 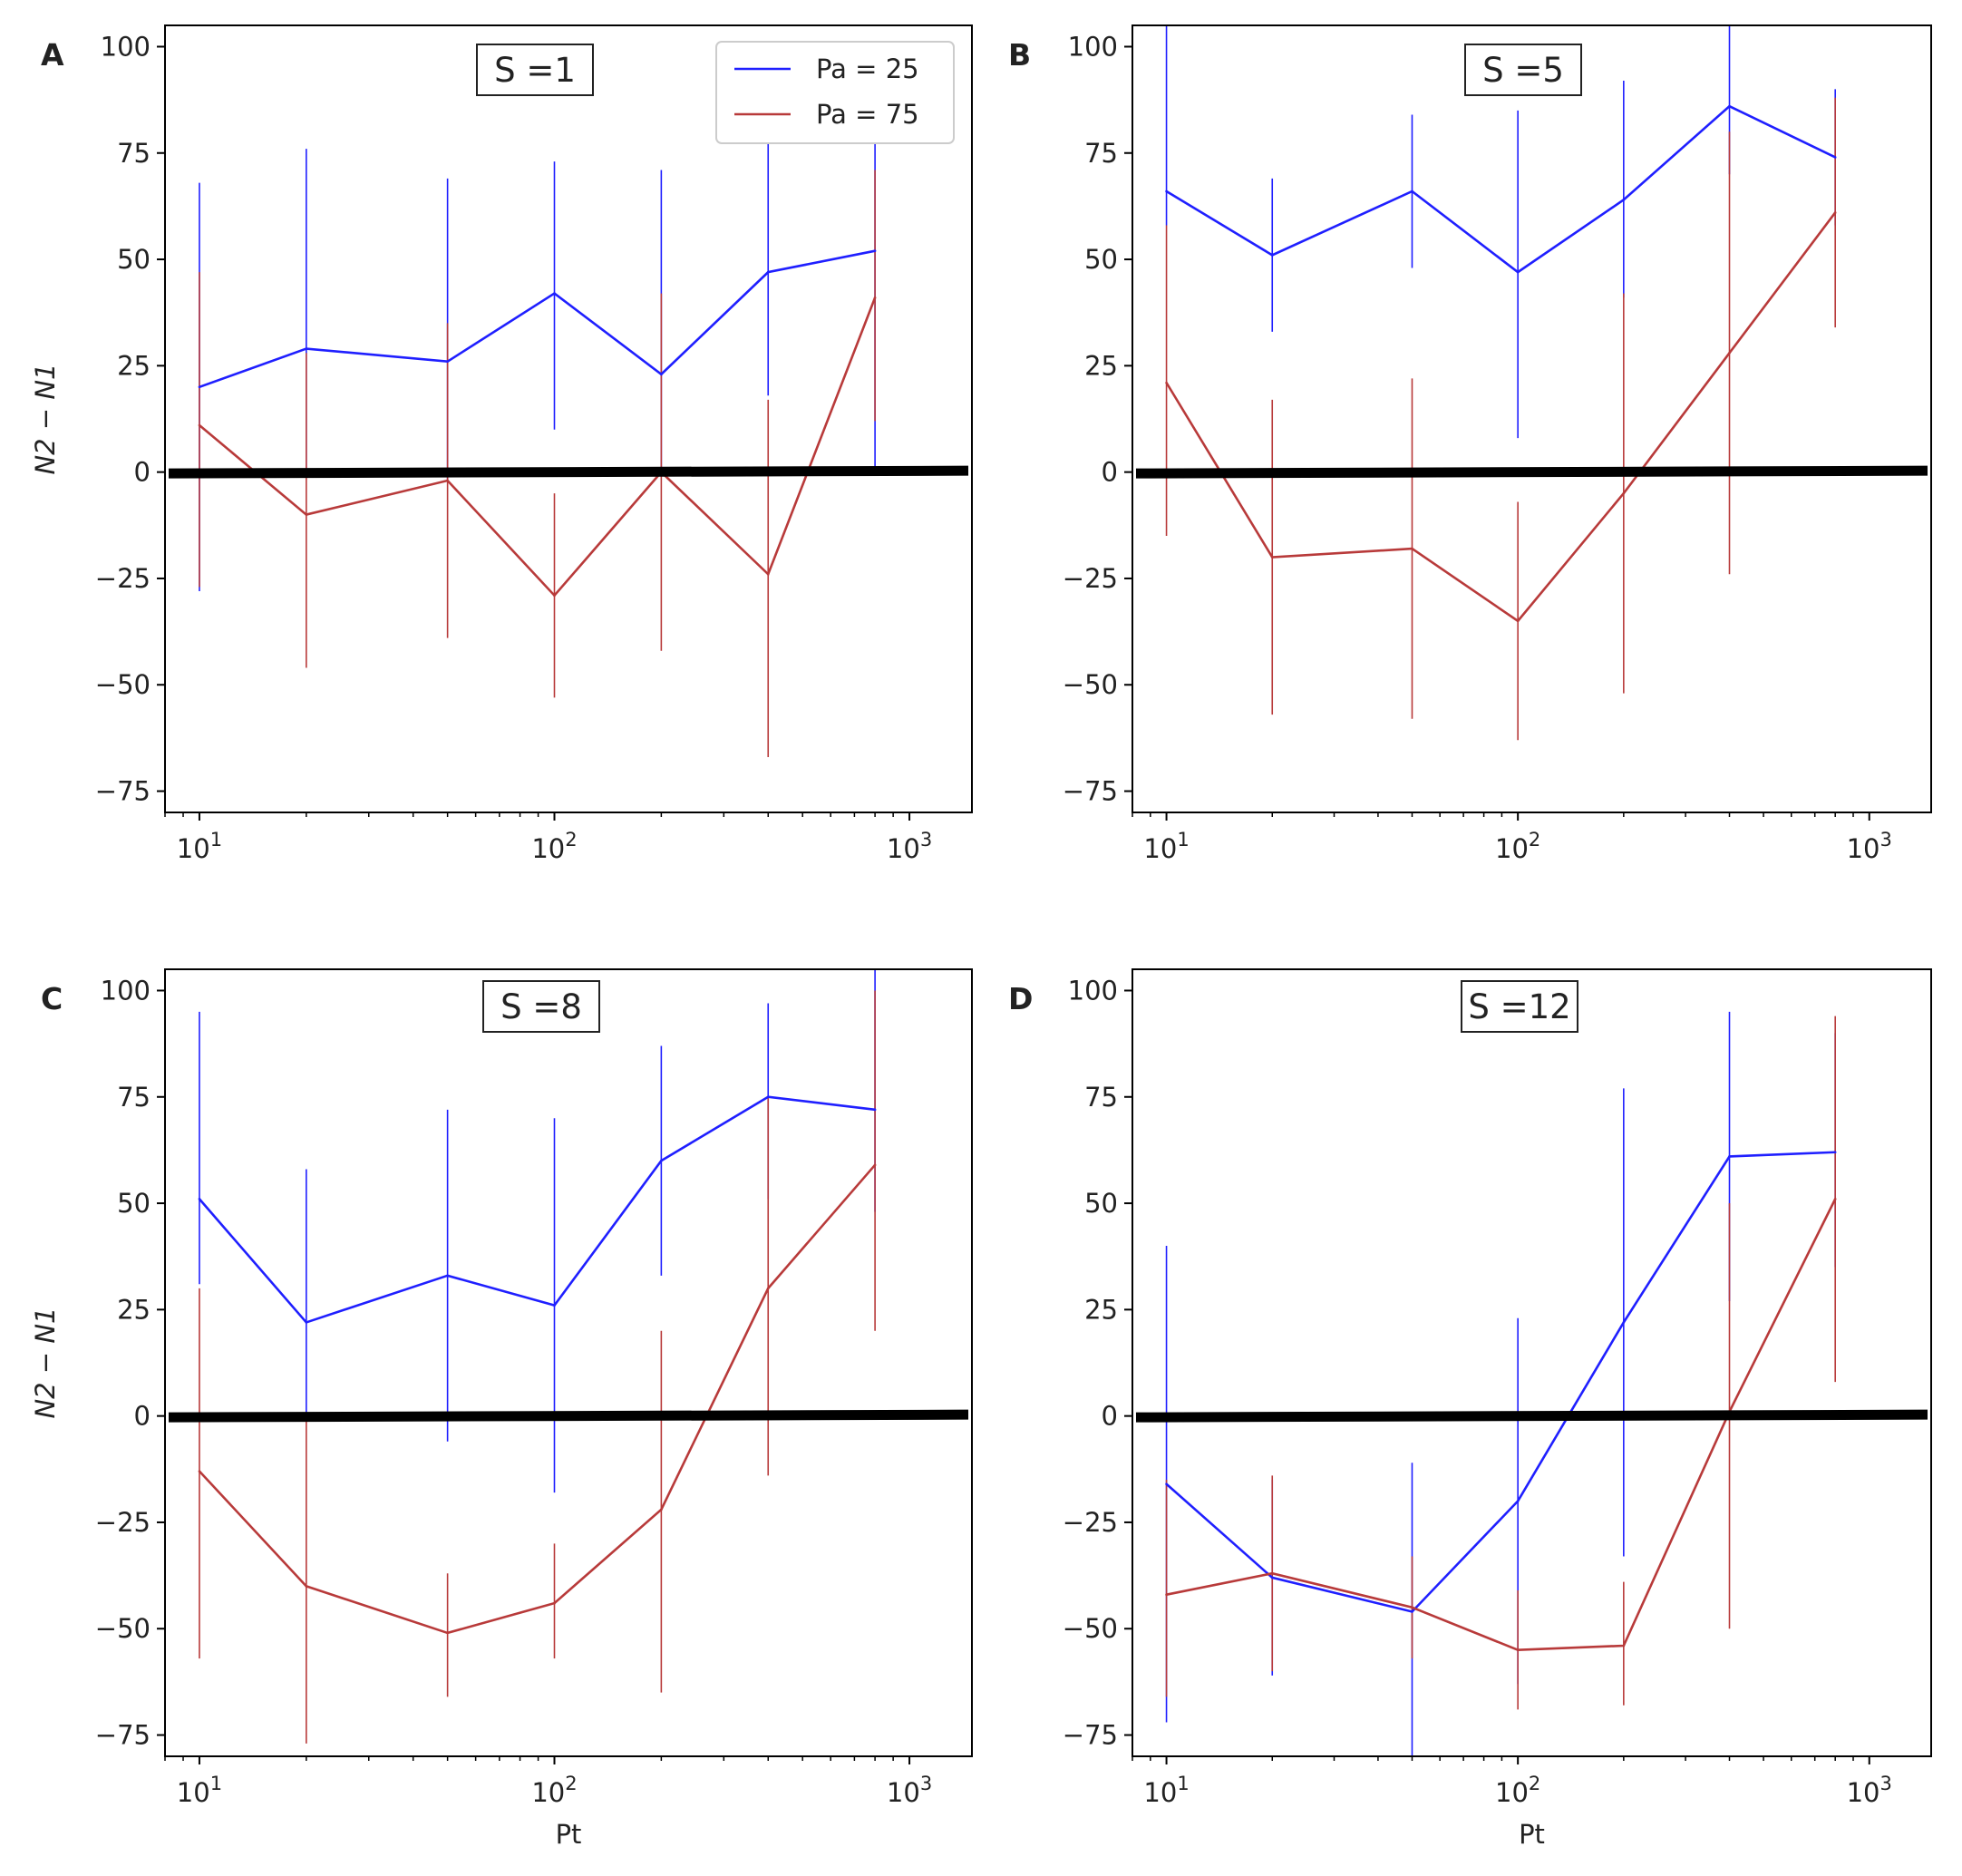 I want to click on panel-label: D, so click(x=1020, y=999).